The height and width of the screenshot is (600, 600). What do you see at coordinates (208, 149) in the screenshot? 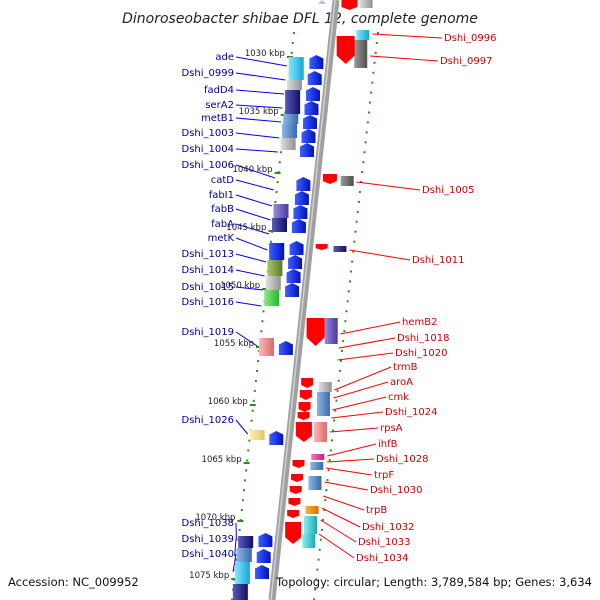
I see `gene-label-dshi-1004: Dshi_1004` at bounding box center [208, 149].